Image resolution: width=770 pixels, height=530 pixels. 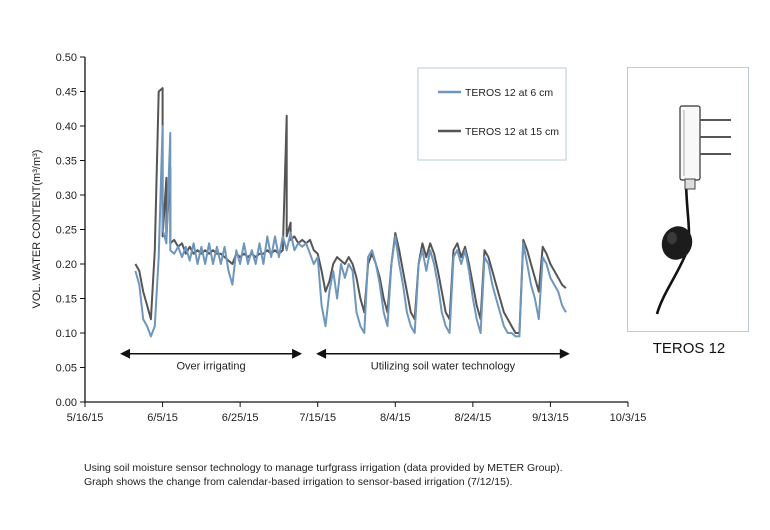 What do you see at coordinates (66, 300) in the screenshot?
I see `y-tick-label: 0.15` at bounding box center [66, 300].